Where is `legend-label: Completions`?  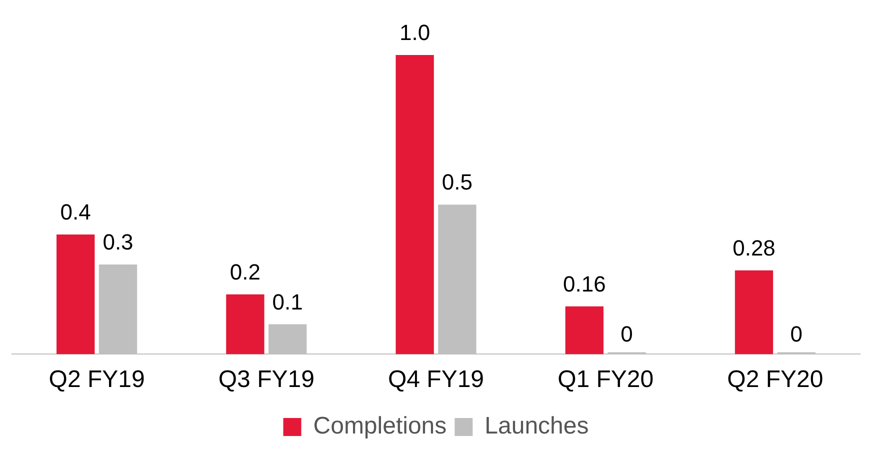
legend-label: Completions is located at coordinates (380, 426).